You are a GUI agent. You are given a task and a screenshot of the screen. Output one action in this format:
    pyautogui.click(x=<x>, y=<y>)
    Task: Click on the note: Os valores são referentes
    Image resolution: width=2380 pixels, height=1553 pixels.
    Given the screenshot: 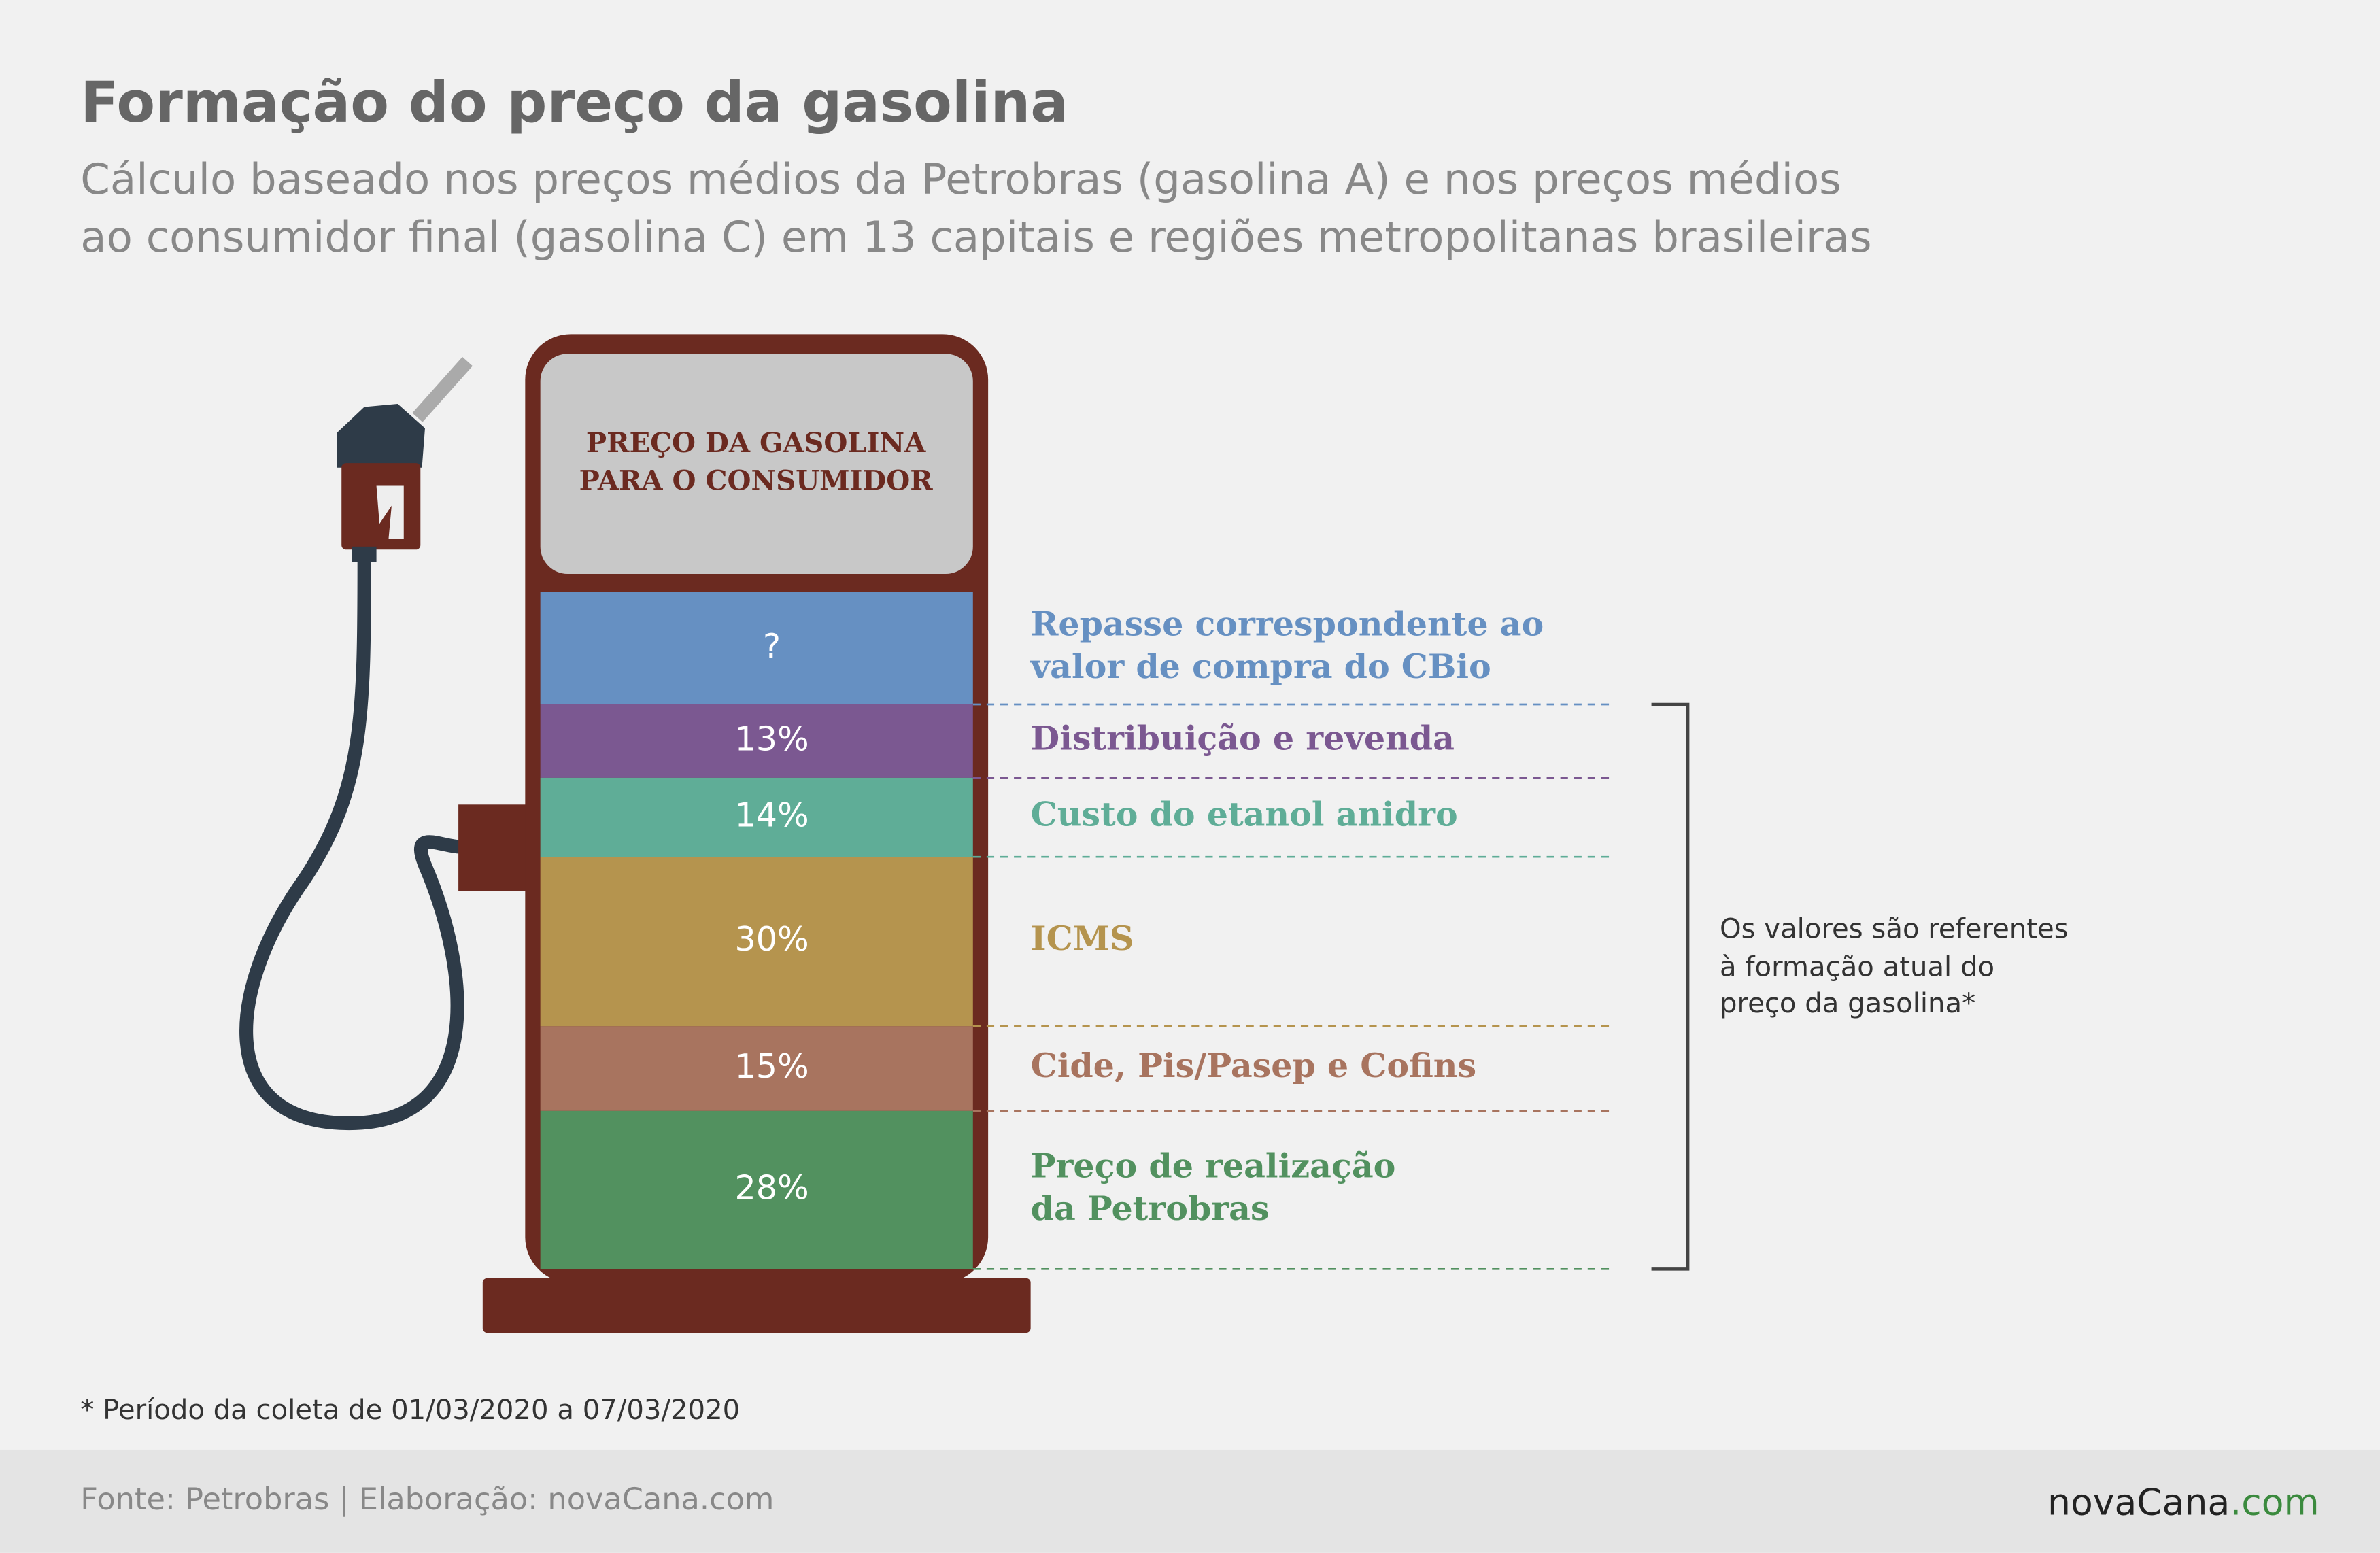 What is the action you would take?
    pyautogui.click(x=1895, y=929)
    